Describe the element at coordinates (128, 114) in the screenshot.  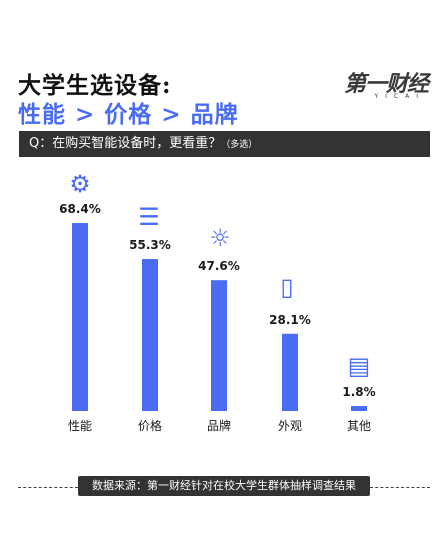
I see `page-subtitle: 性能 > 价格 > 品牌` at that location.